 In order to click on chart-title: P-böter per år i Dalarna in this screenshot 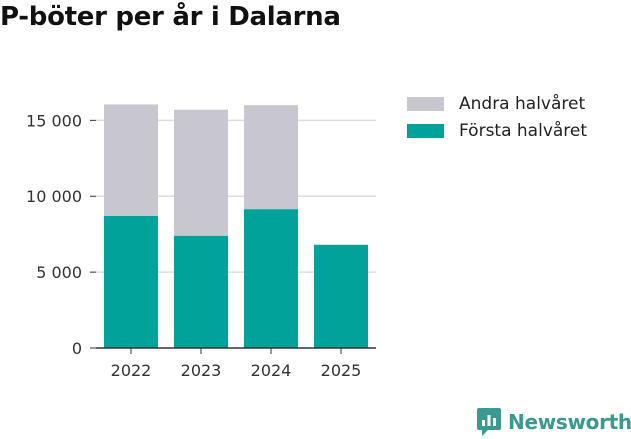, I will do `click(170, 17)`.